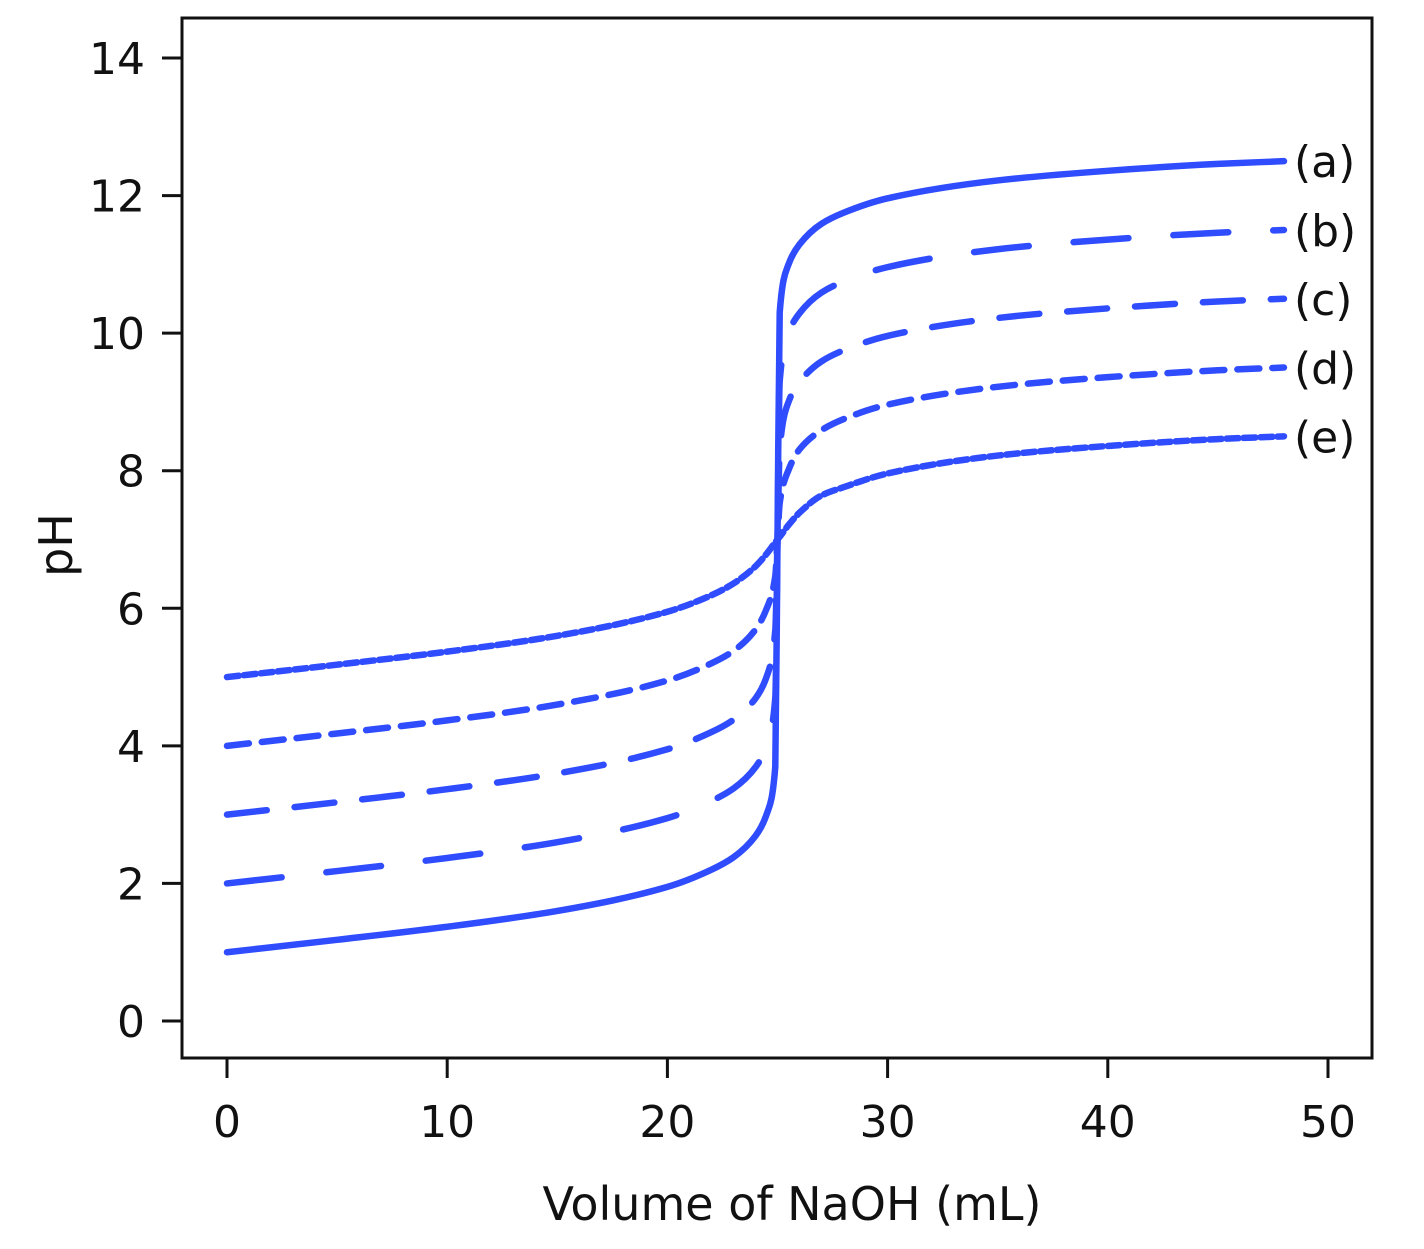 This screenshot has width=1424, height=1249. What do you see at coordinates (888, 1122) in the screenshot?
I see `x-tick-label: 30` at bounding box center [888, 1122].